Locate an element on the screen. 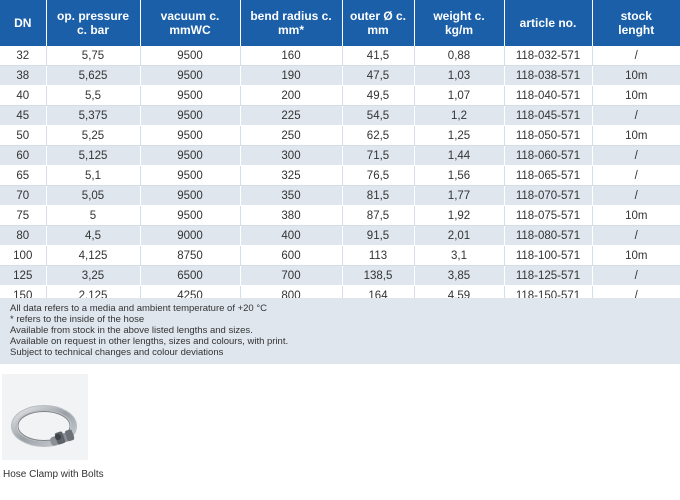 The image size is (680, 500). table-cell: 1,07 is located at coordinates (459, 95).